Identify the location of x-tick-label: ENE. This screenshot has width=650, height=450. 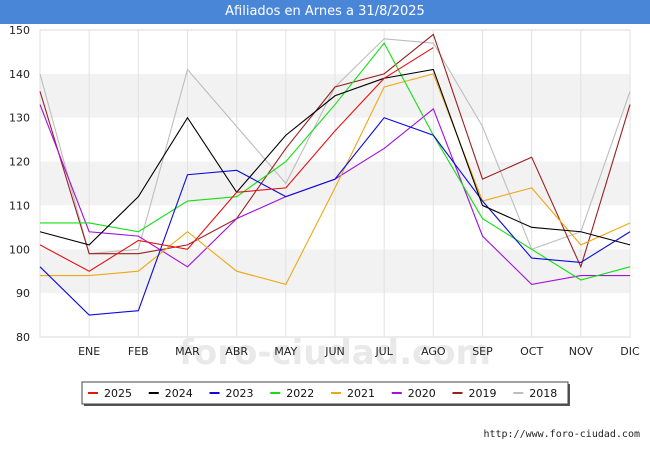
(89, 351).